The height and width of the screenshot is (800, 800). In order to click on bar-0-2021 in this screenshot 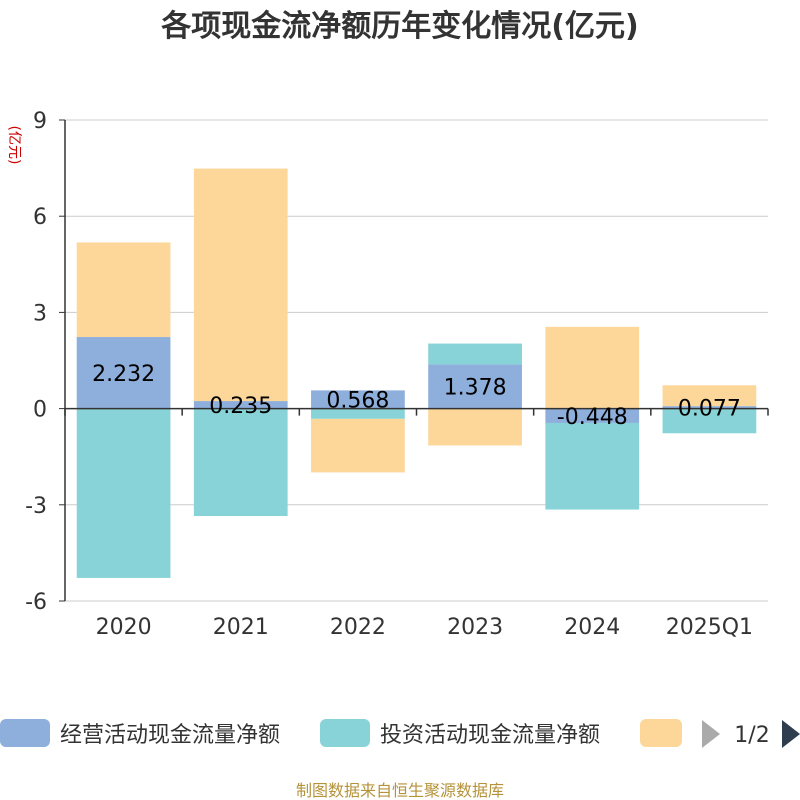, I will do `click(240, 405)`.